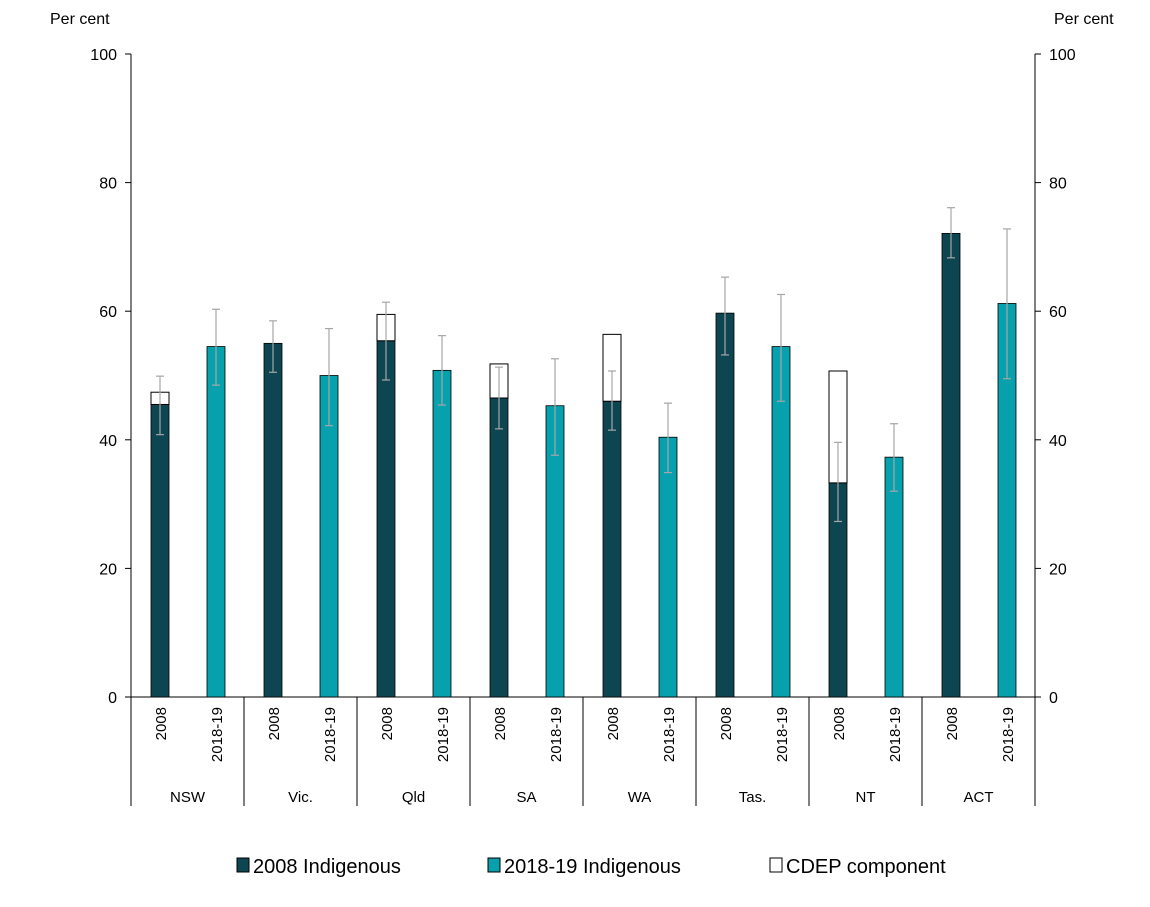 The image size is (1150, 907). What do you see at coordinates (725, 505) in the screenshot?
I see `bar-2008-tas` at bounding box center [725, 505].